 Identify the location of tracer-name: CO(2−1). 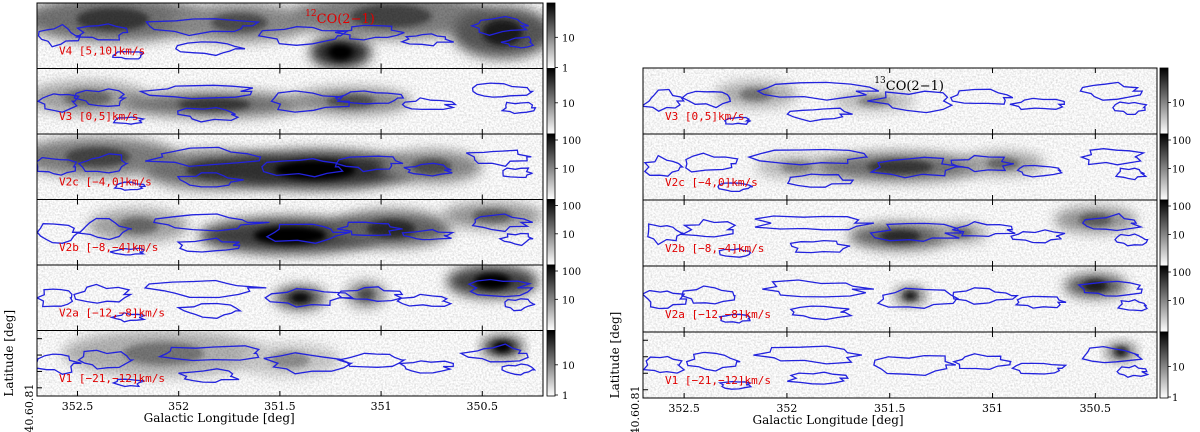
(346, 19).